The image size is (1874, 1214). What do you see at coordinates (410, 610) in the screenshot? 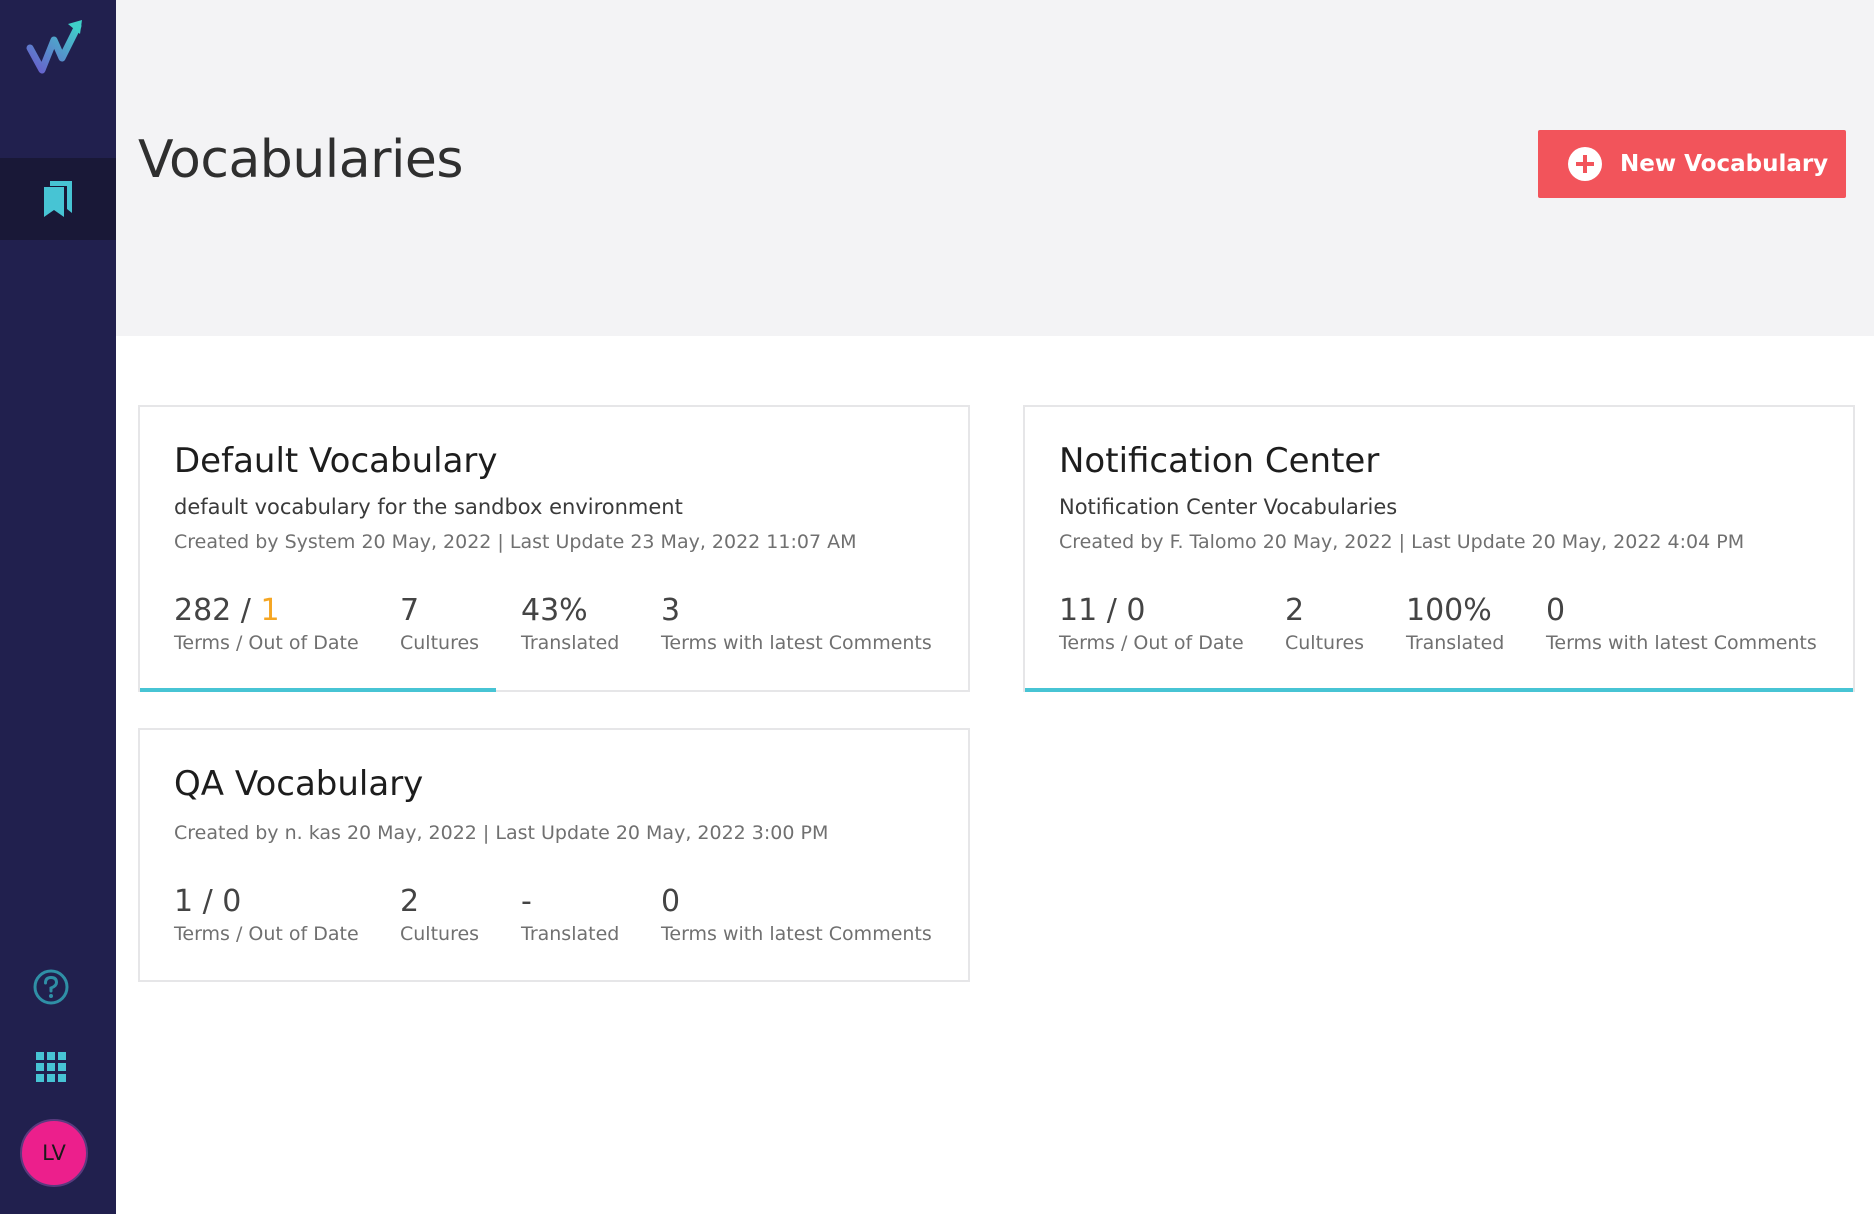
I see `cultures-count: 7` at bounding box center [410, 610].